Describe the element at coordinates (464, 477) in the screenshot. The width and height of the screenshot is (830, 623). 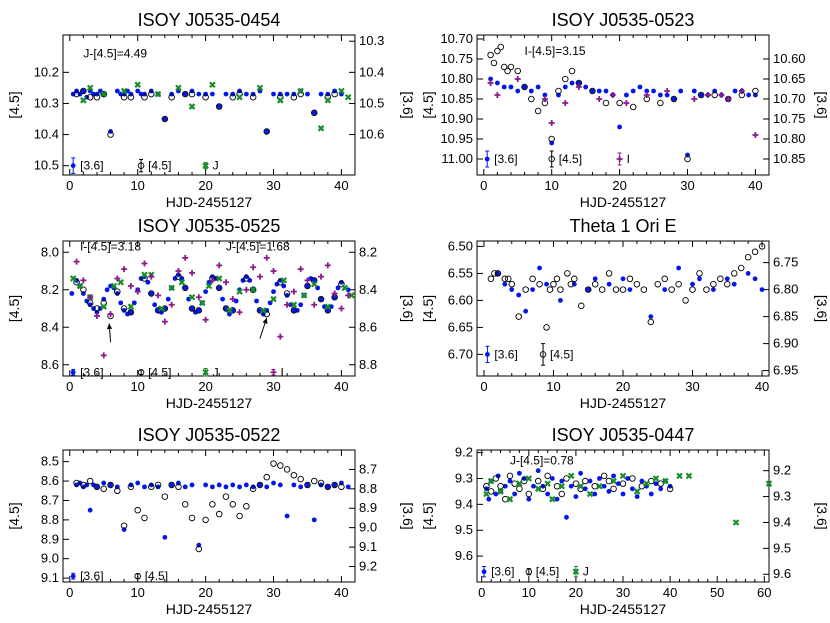
I see `y-tick-label: 9.3` at that location.